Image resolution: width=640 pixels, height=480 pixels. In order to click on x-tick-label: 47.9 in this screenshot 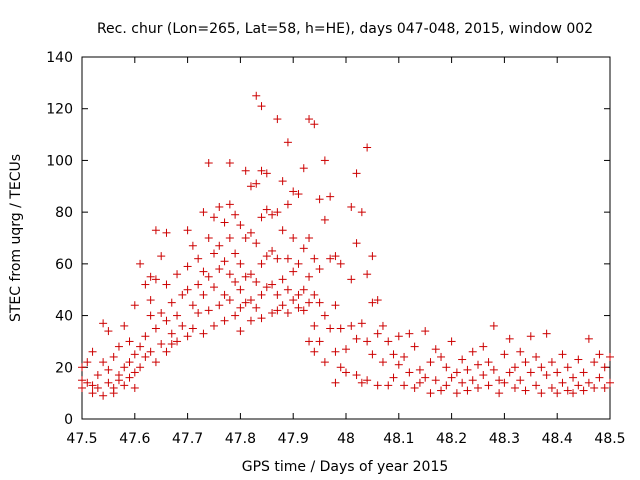, I will do `click(293, 439)`.